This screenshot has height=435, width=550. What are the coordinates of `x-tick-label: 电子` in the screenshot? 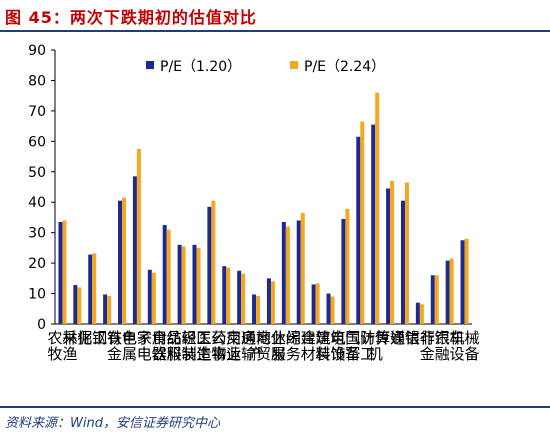 It's located at (137, 338).